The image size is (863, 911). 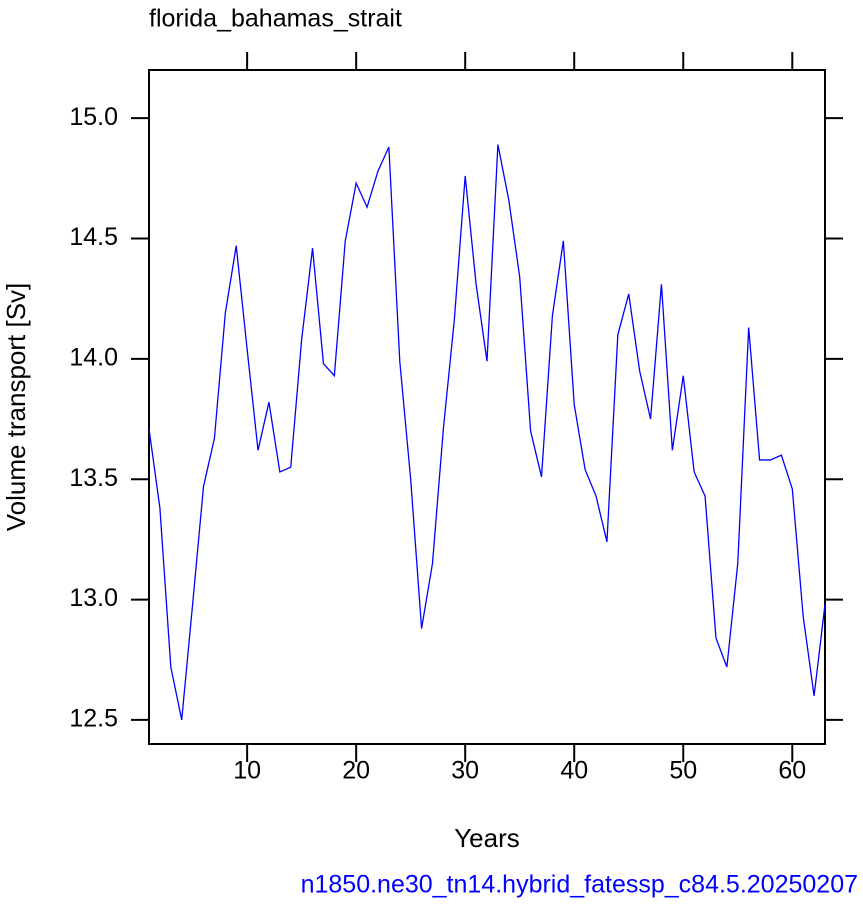 What do you see at coordinates (93, 598) in the screenshot?
I see `y-tick-label: 13.0` at bounding box center [93, 598].